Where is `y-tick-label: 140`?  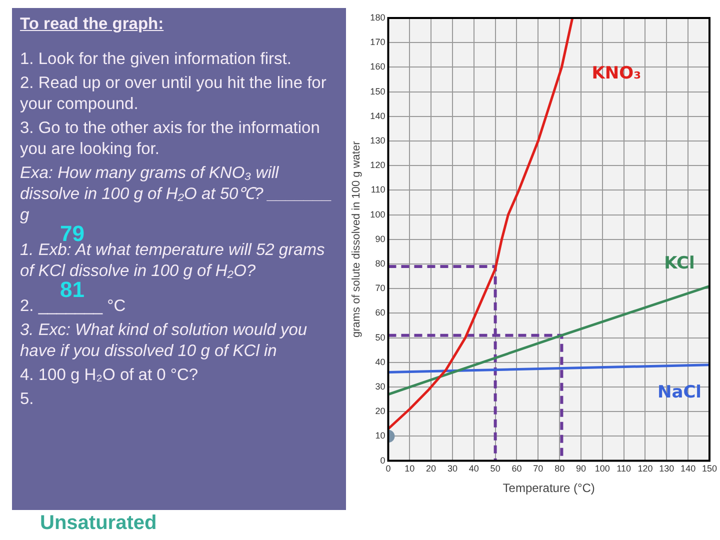 y-tick-label: 140 is located at coordinates (378, 115).